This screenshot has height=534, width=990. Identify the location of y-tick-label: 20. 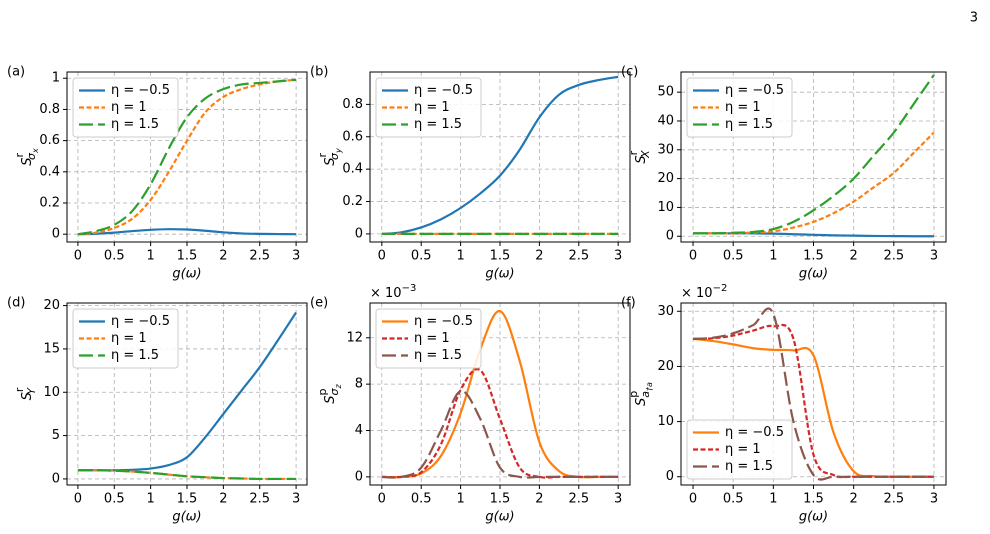
(665, 178).